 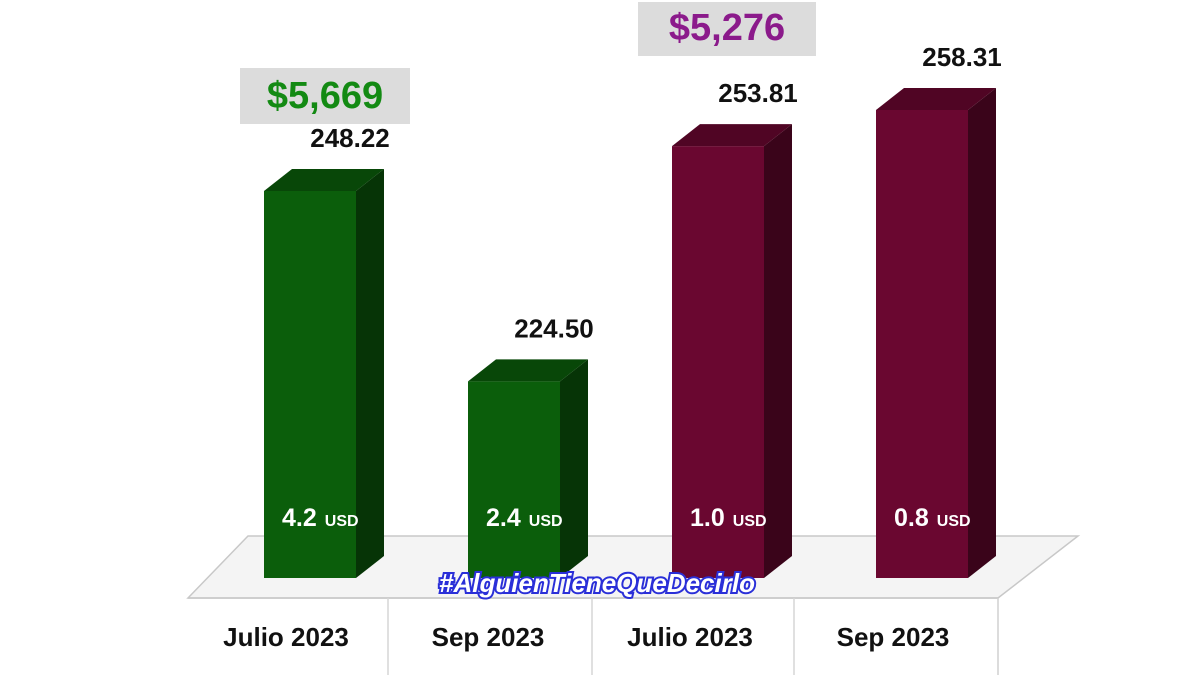 I want to click on group-total-label: $5,276, so click(x=727, y=28).